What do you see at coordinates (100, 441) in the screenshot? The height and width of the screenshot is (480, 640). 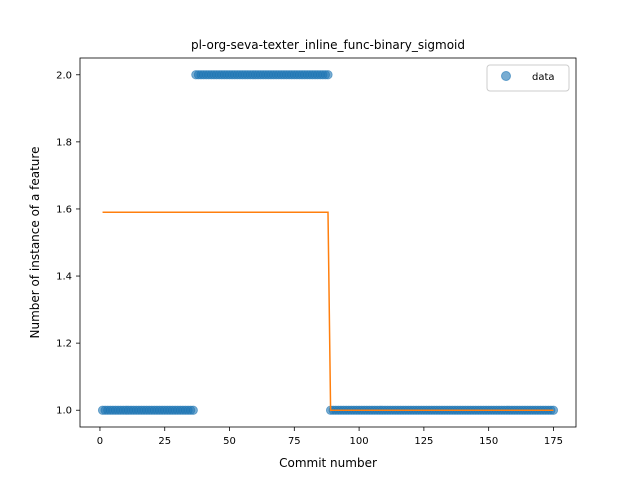 I see `x-tick-label: 0` at bounding box center [100, 441].